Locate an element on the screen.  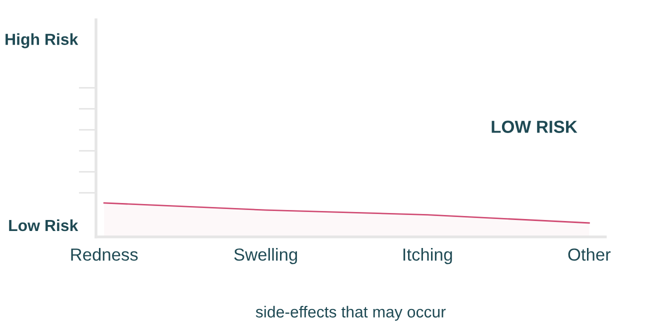
x-tick-label: Other is located at coordinates (589, 254).